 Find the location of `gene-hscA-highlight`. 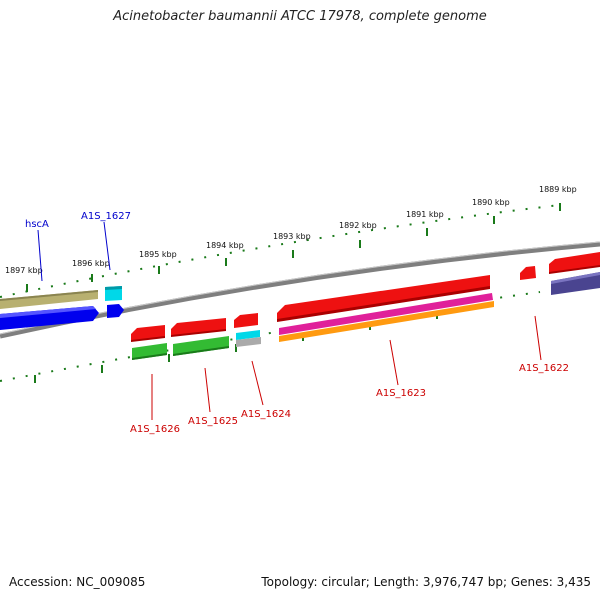

gene-hscA-highlight is located at coordinates (48, 312).